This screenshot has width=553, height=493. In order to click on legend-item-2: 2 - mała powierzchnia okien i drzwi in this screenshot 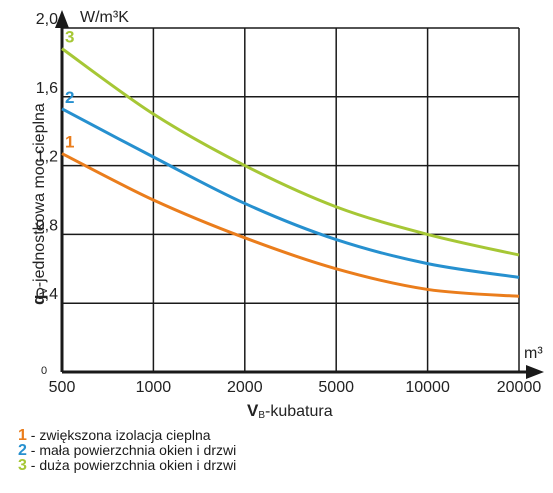, I will do `click(127, 450)`.